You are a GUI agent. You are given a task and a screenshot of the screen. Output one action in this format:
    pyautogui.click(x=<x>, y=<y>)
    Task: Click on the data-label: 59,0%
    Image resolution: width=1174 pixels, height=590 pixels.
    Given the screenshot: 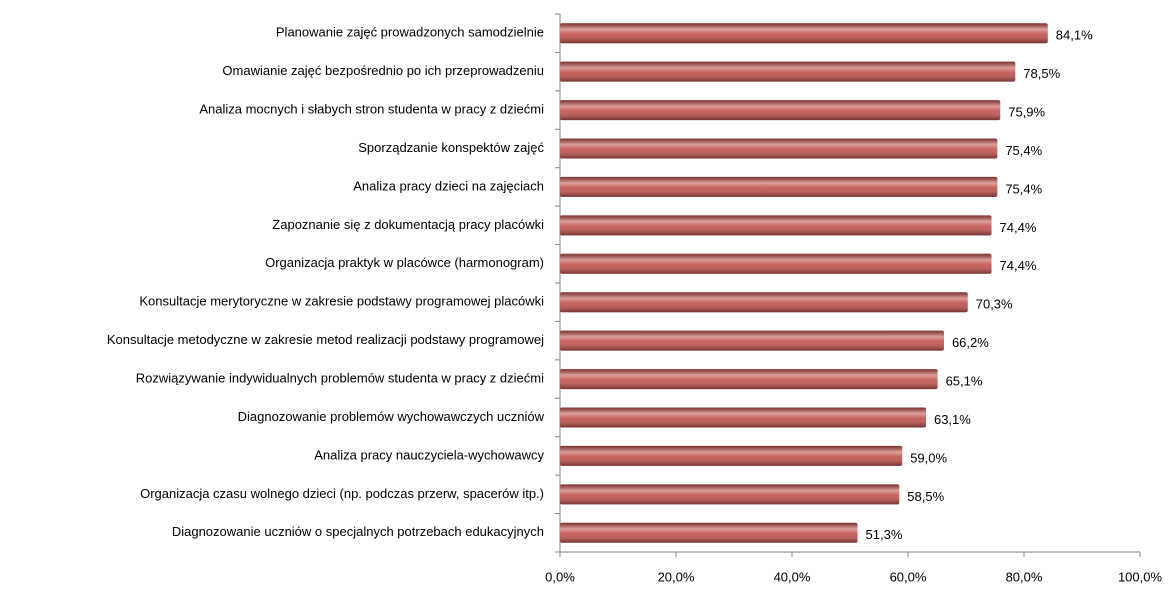 What is the action you would take?
    pyautogui.click(x=928, y=457)
    